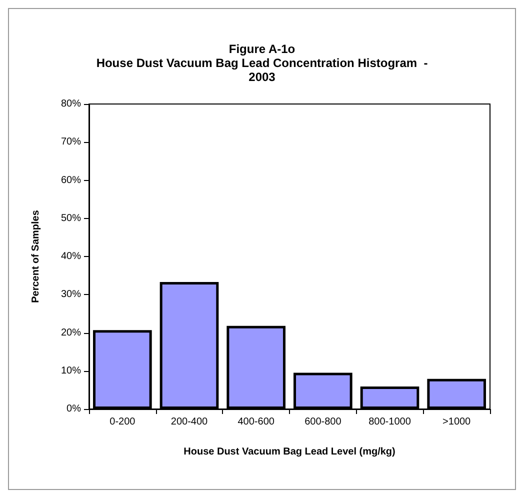  Describe the element at coordinates (36, 256) in the screenshot. I see `y-axis-title: Percent of Samples` at that location.